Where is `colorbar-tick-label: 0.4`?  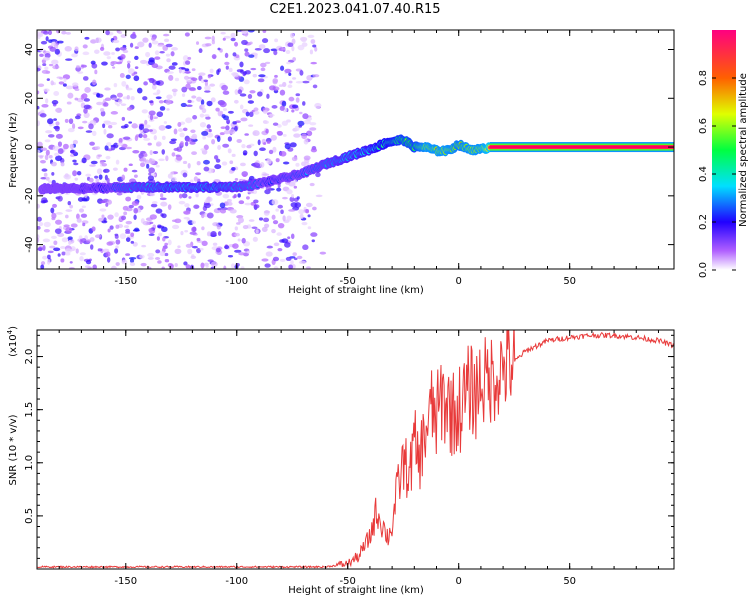 colorbar-tick-label: 0.4 is located at coordinates (703, 174).